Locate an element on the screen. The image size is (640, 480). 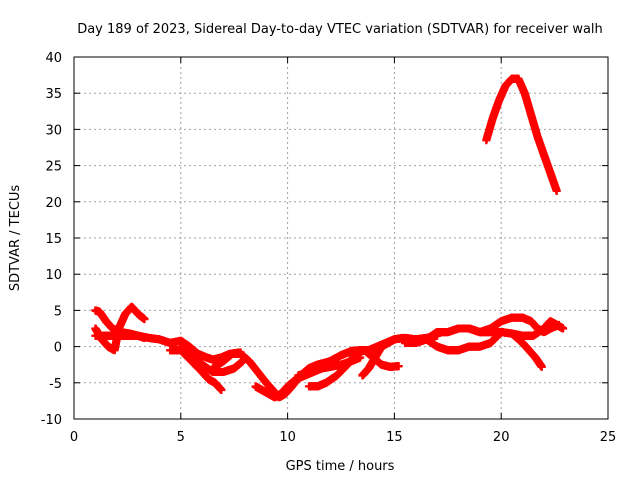
x-axis-label: GPS time / hours is located at coordinates (340, 466).